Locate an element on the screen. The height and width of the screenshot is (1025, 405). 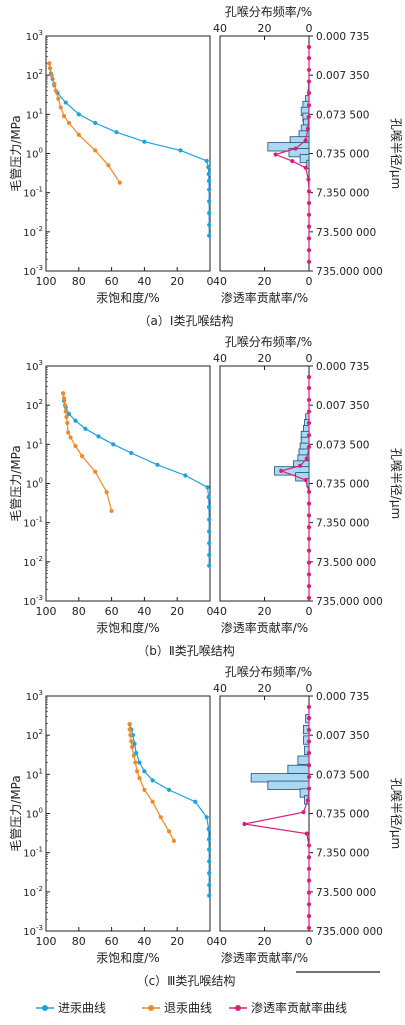
right-bottom-axis-label: 渗透率贡献率/% is located at coordinates (264, 297).